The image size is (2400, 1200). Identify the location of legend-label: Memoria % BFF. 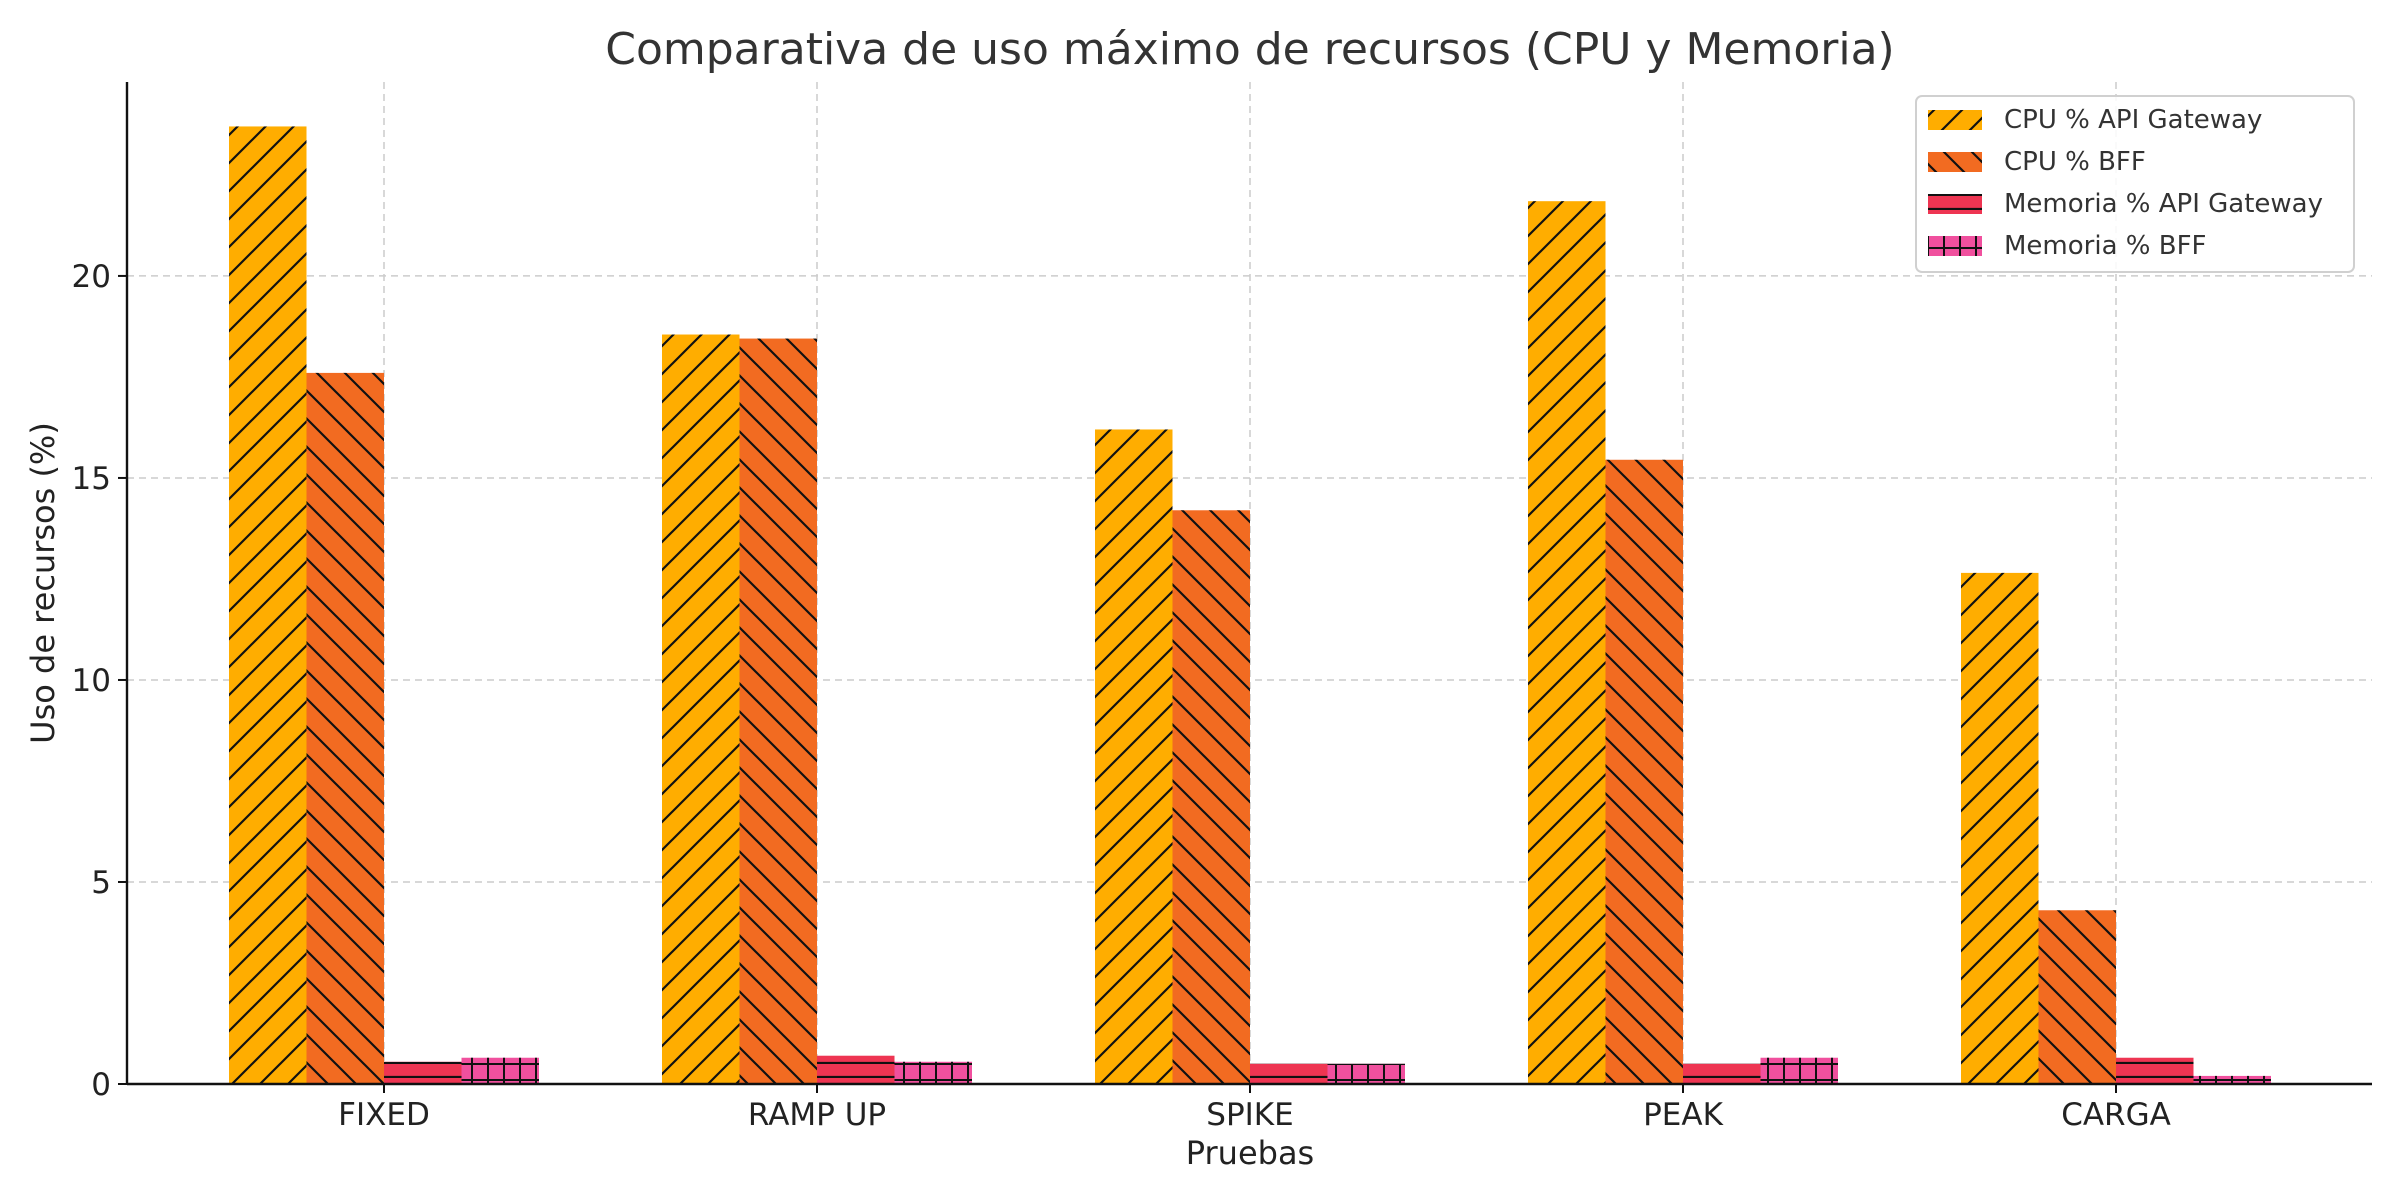
(2105, 246).